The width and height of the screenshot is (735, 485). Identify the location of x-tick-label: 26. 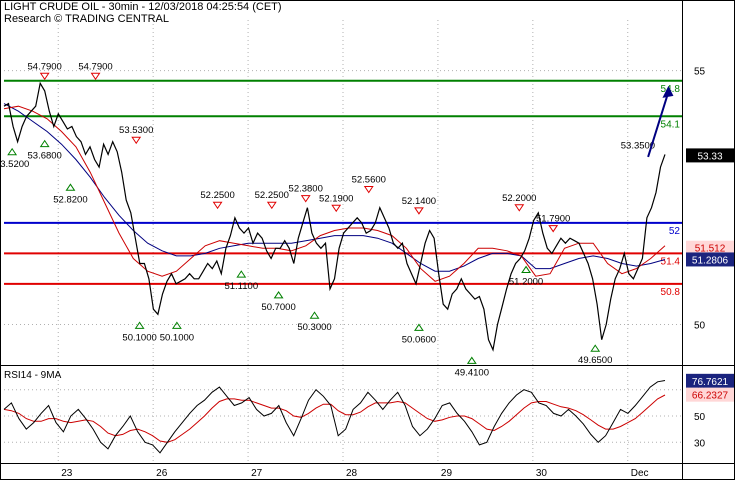
(162, 473).